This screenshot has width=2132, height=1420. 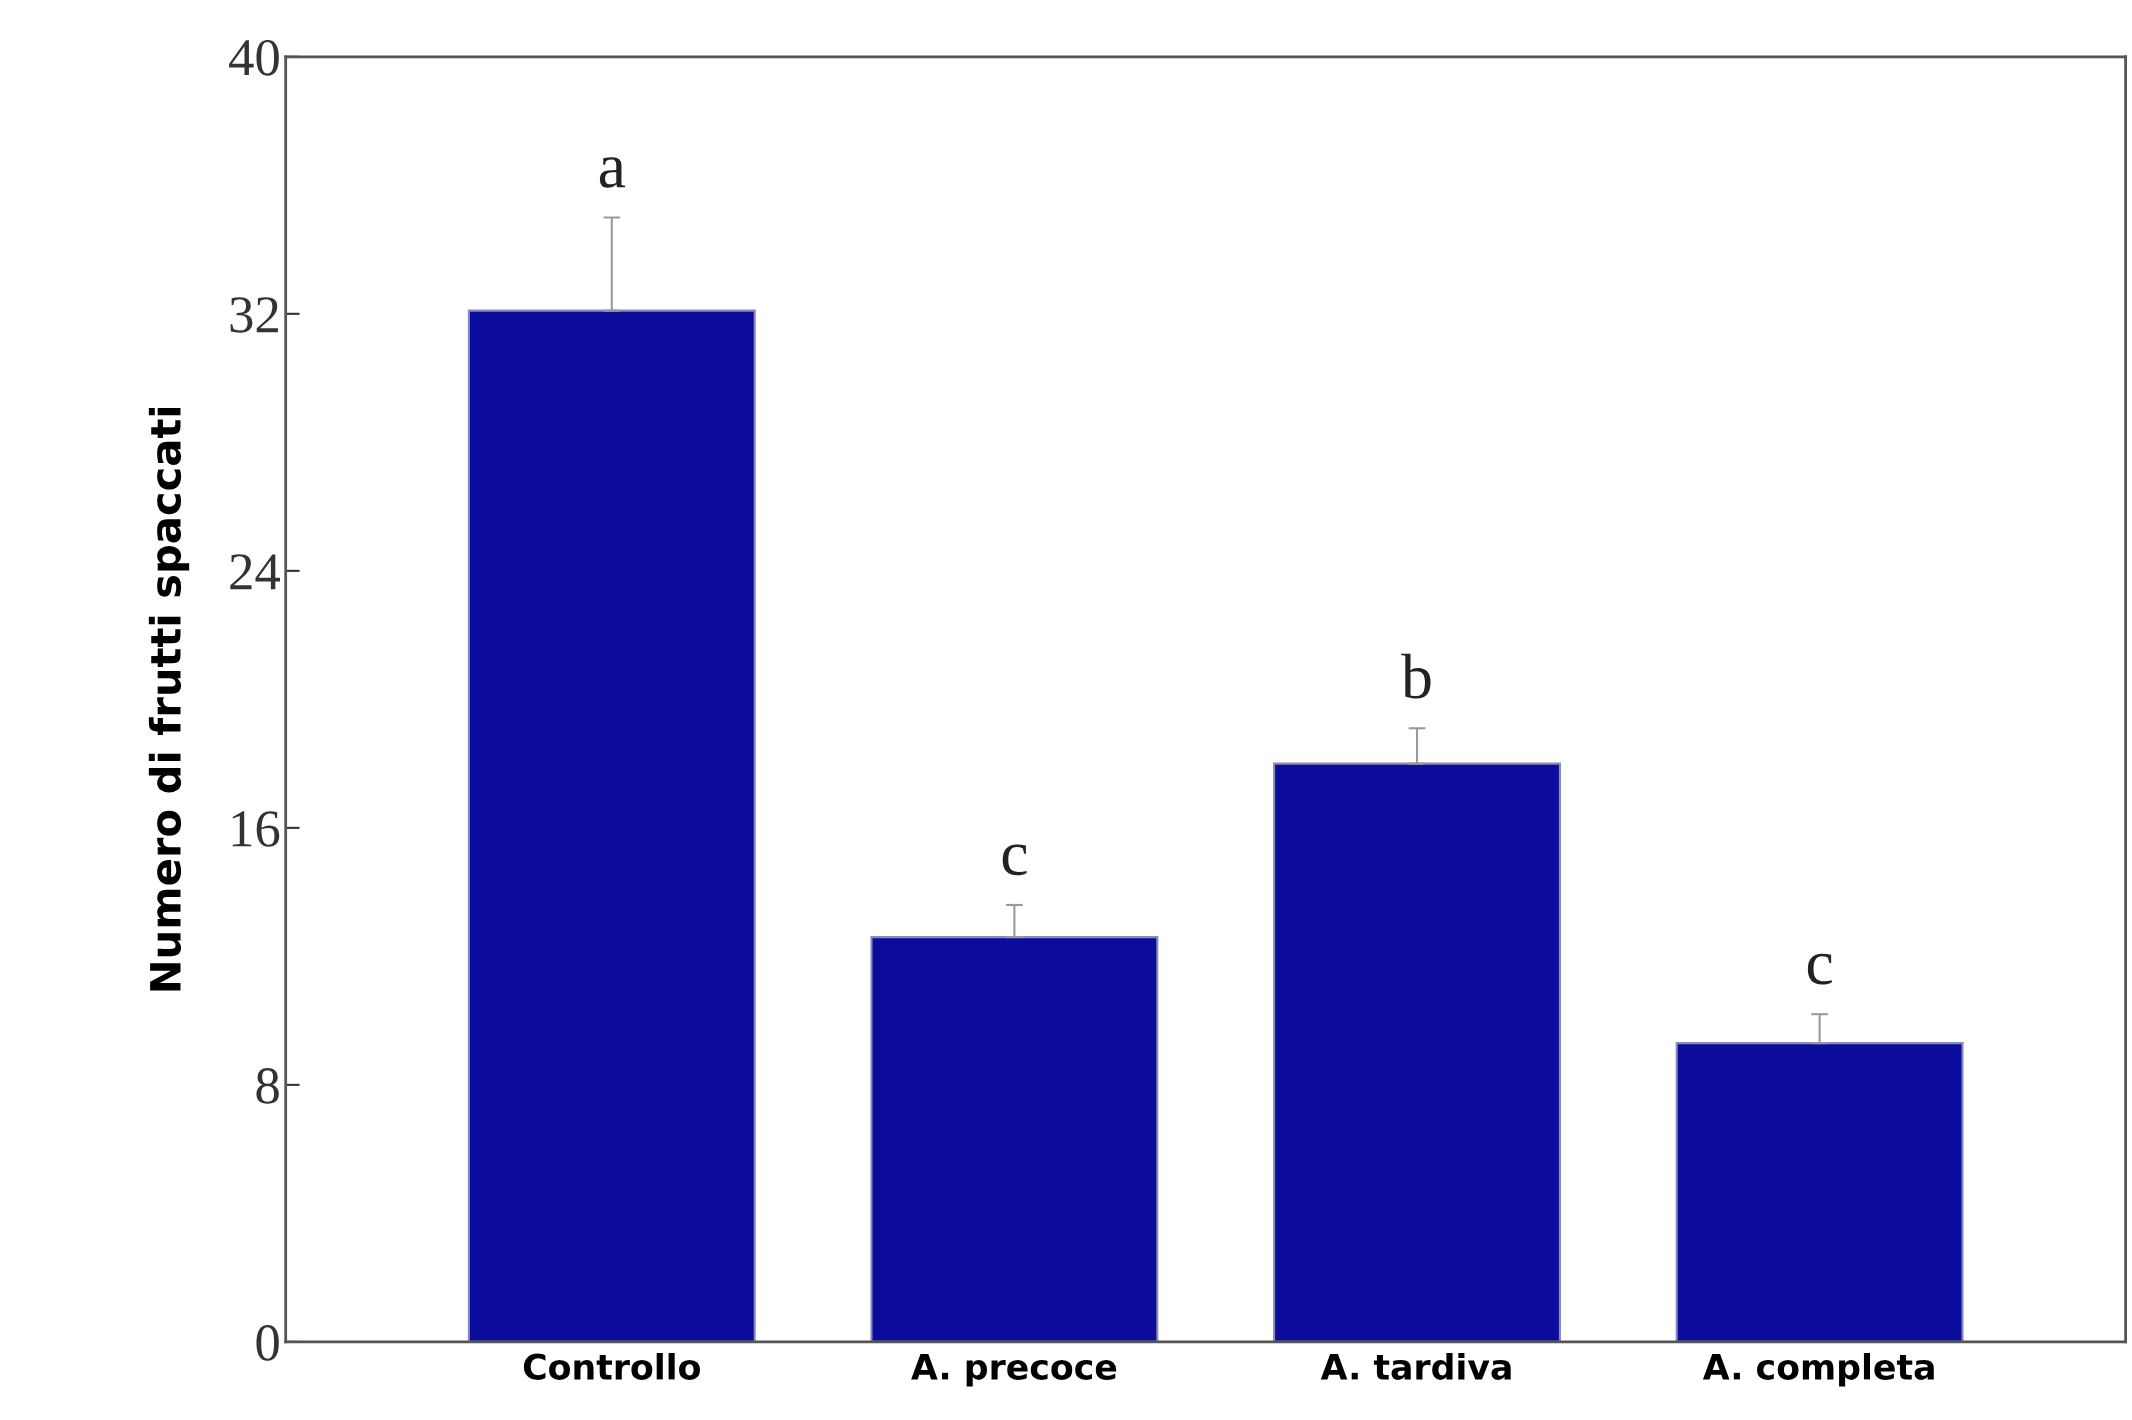 I want to click on annotation: a, so click(x=612, y=172).